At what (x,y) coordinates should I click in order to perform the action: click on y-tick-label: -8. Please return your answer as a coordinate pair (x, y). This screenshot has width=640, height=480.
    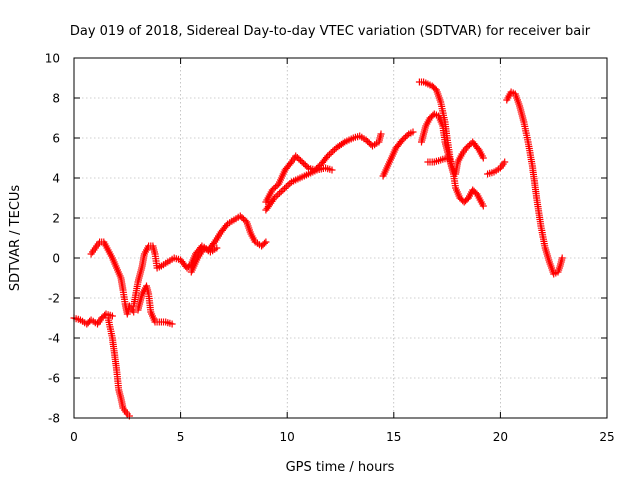
    Looking at the image, I should click on (54, 419).